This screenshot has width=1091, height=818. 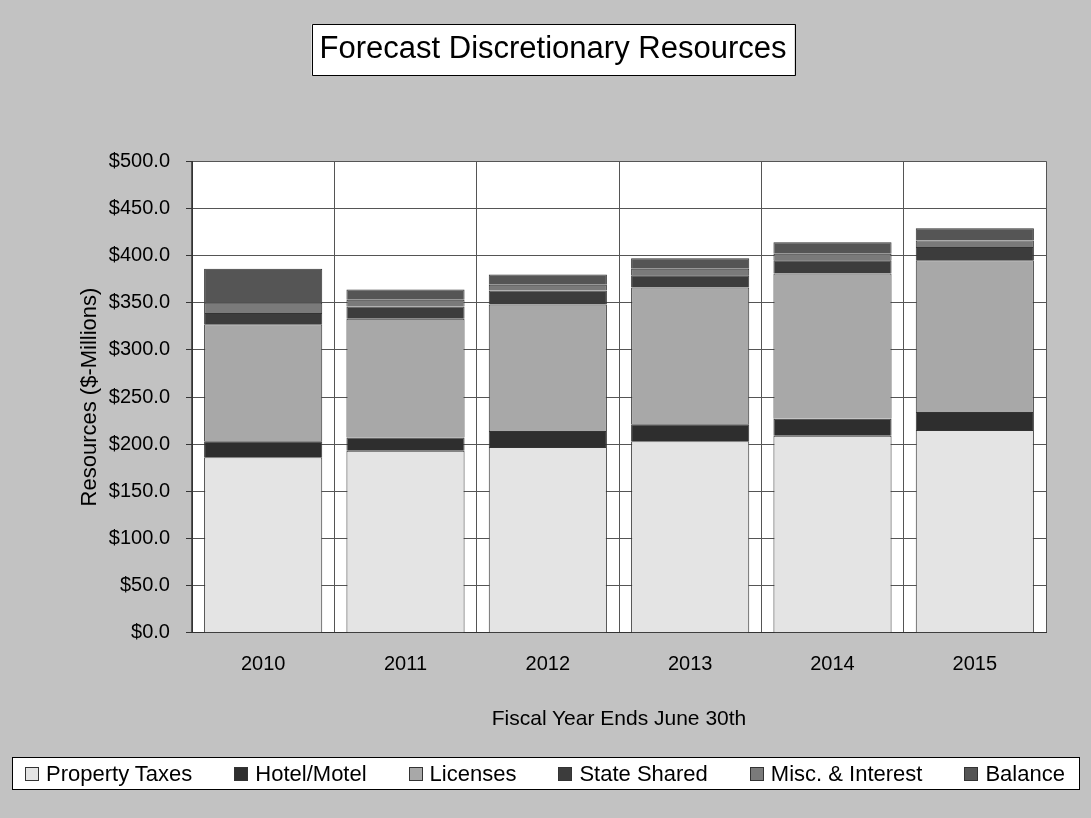 I want to click on legend-label: Licenses, so click(x=473, y=773).